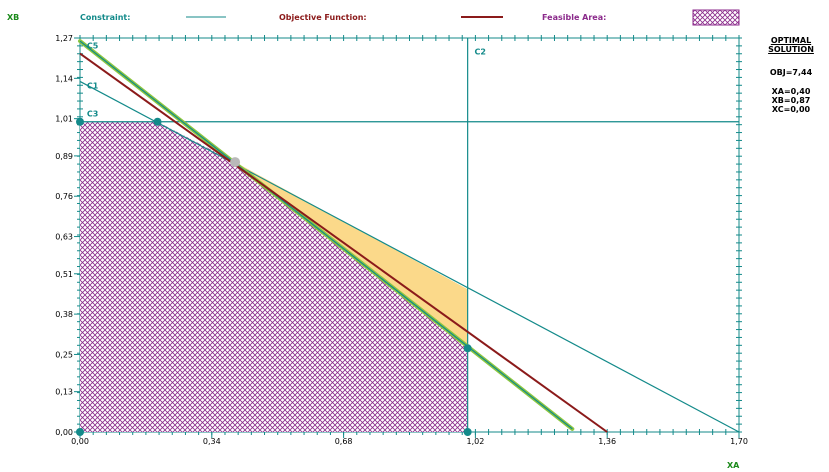  Describe the element at coordinates (791, 100) in the screenshot. I see `xb-value: XB=0,87` at that location.